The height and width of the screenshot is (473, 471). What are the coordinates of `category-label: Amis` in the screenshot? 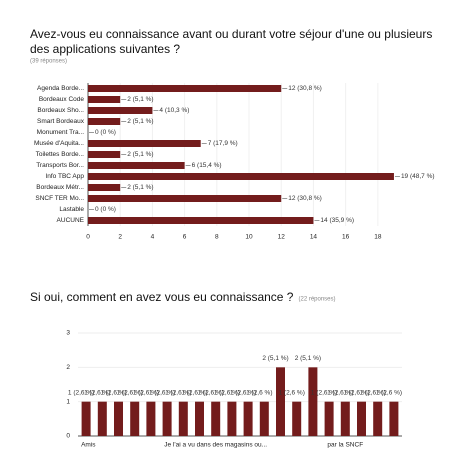 It's located at (88, 445).